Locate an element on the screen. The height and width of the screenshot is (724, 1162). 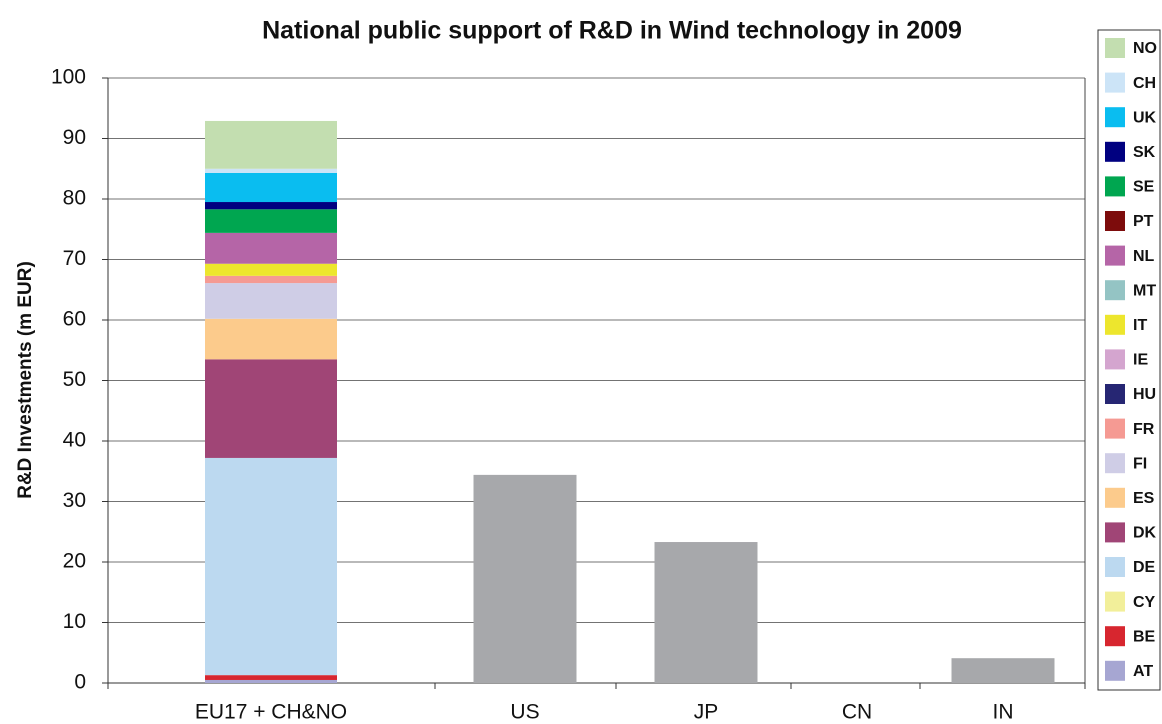
legend-label: MT is located at coordinates (1144, 290).